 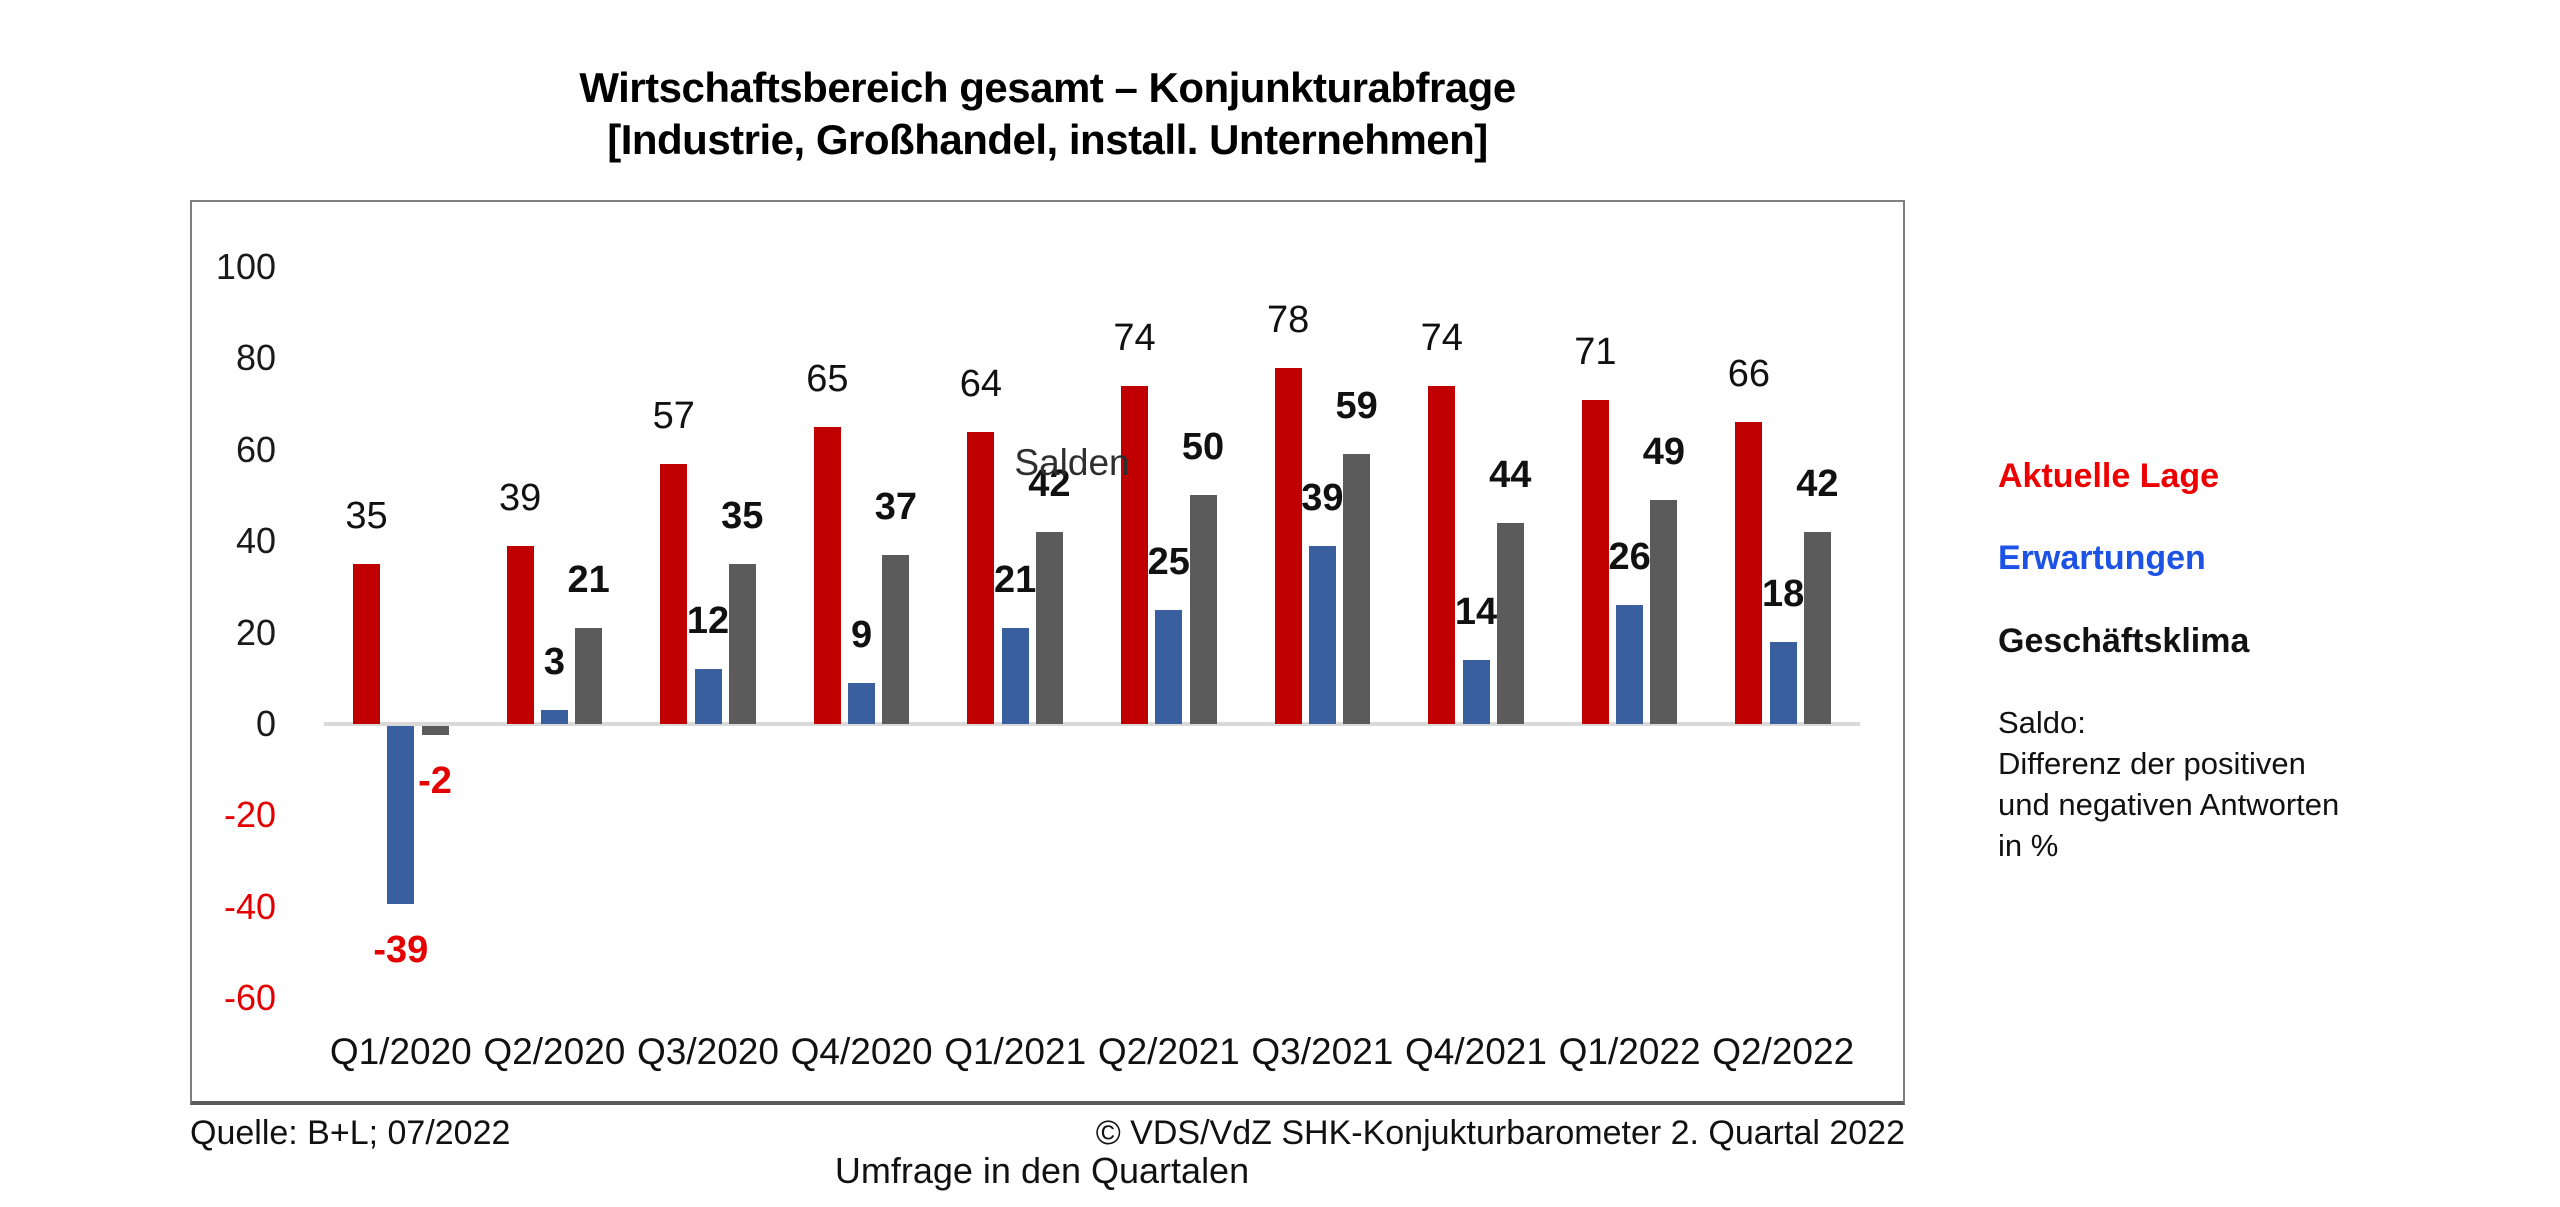 I want to click on legend-label-aktuelle-lage: Aktuelle Lage, so click(x=2109, y=476).